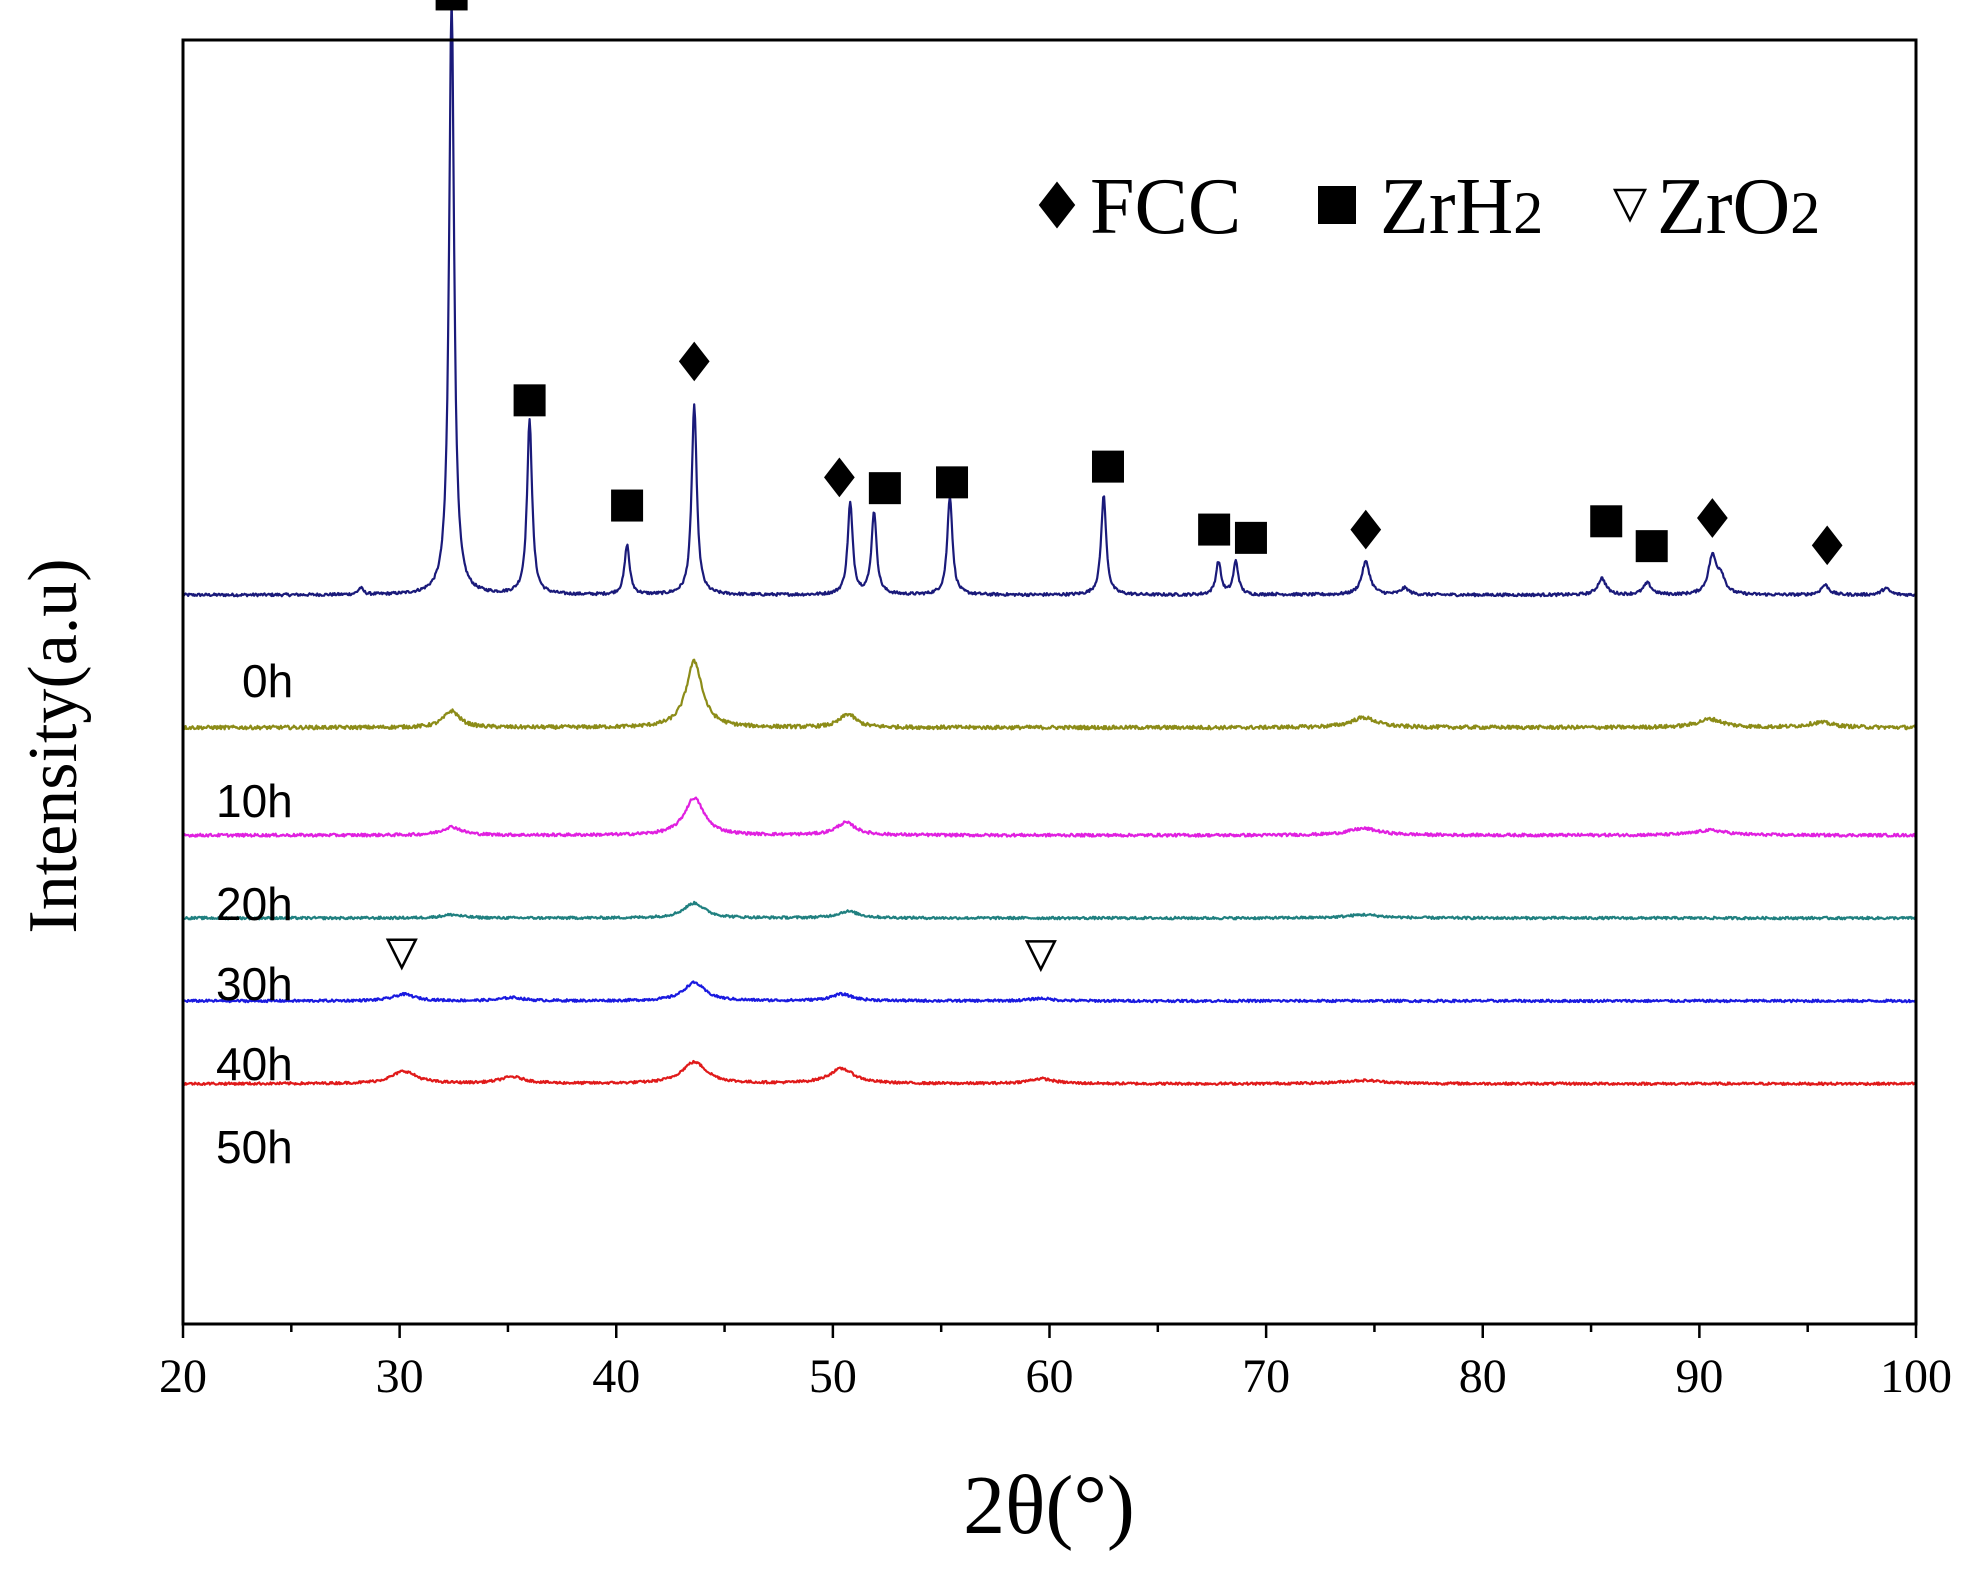  I want to click on legend-label: ZrO2, so click(1738, 207).